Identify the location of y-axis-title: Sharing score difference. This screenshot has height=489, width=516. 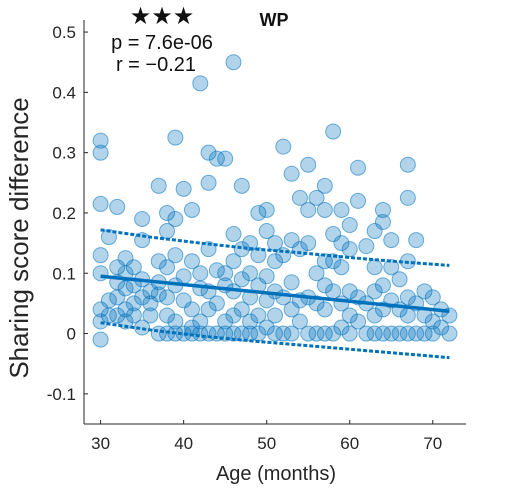
(19, 237).